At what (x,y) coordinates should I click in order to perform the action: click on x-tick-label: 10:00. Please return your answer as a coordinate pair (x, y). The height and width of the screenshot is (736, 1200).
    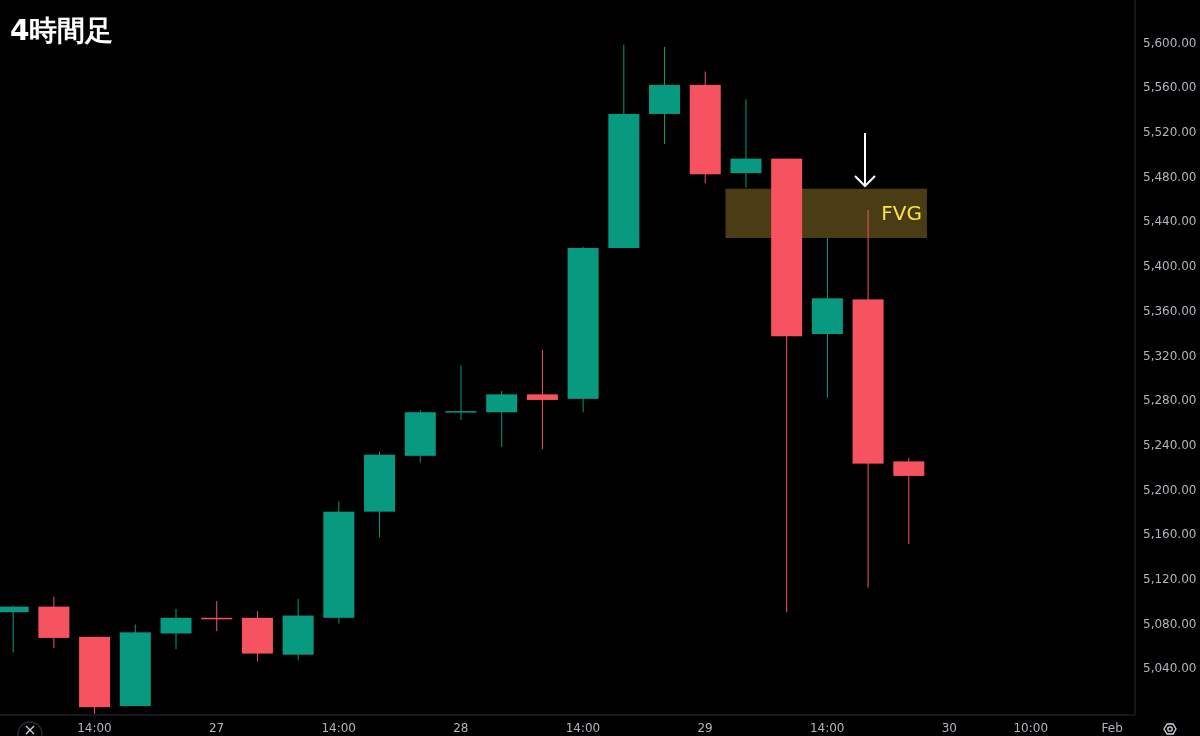
    Looking at the image, I should click on (1031, 727).